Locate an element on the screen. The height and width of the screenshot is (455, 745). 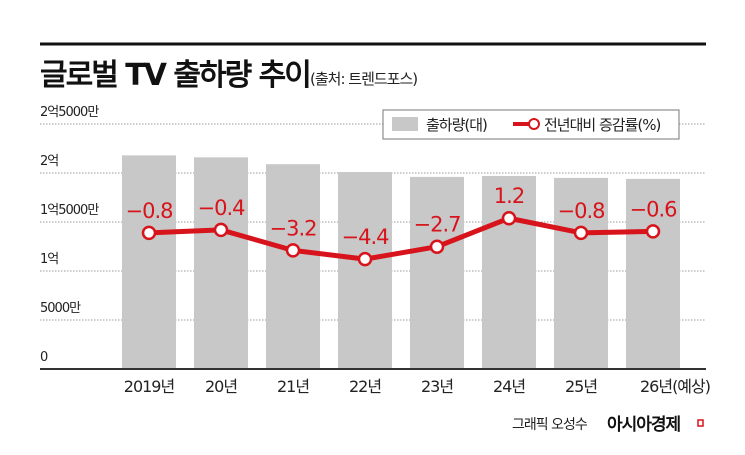
legend: 출하량(대) 전년대비 증감률(%) is located at coordinates (531, 124).